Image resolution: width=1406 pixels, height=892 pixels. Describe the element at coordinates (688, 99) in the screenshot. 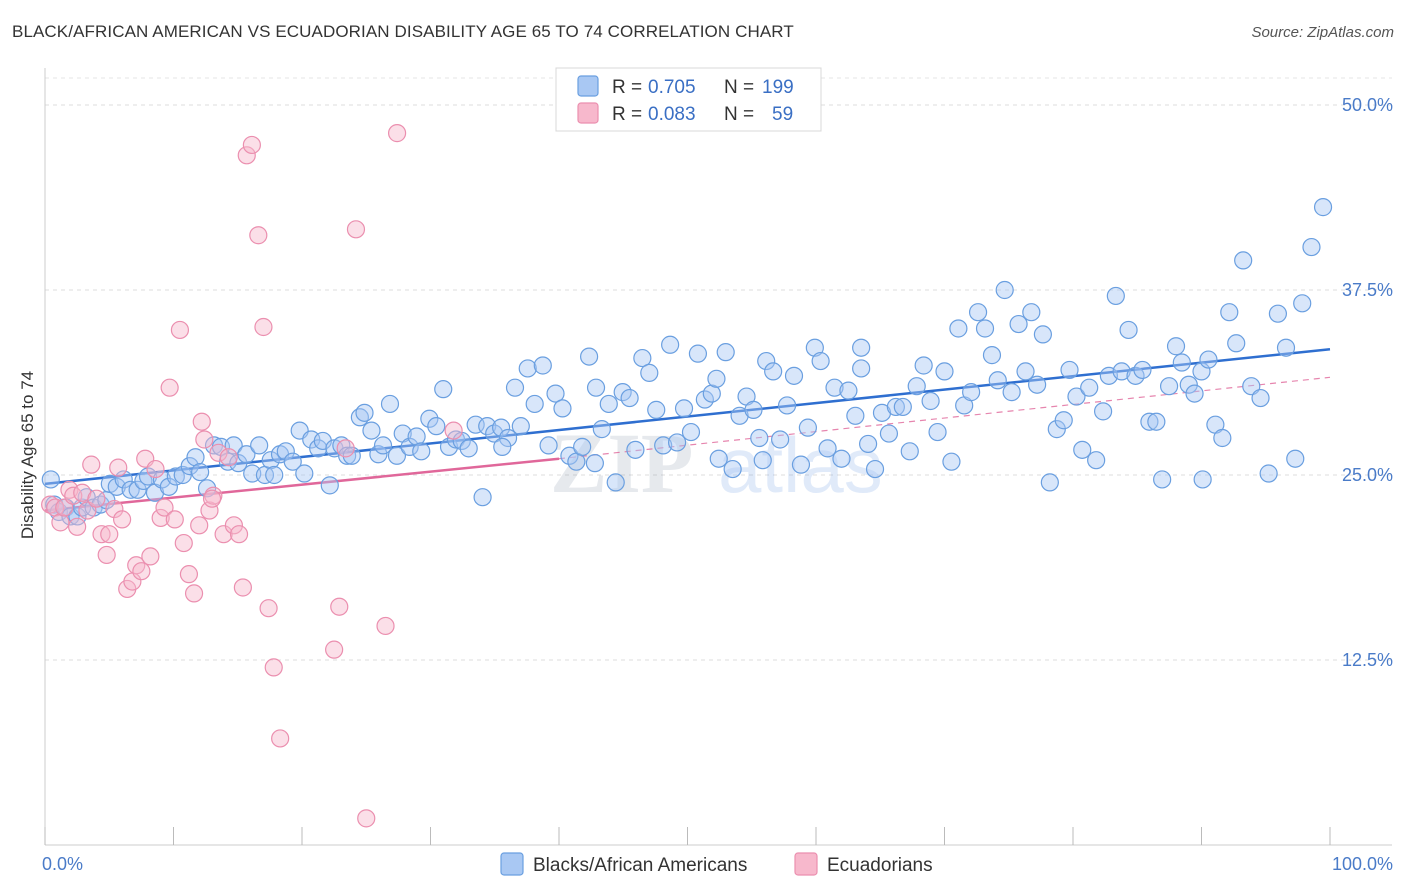

I see `stats-legend: R = 0.705 N = 199 R = 0.083 N = 59` at that location.